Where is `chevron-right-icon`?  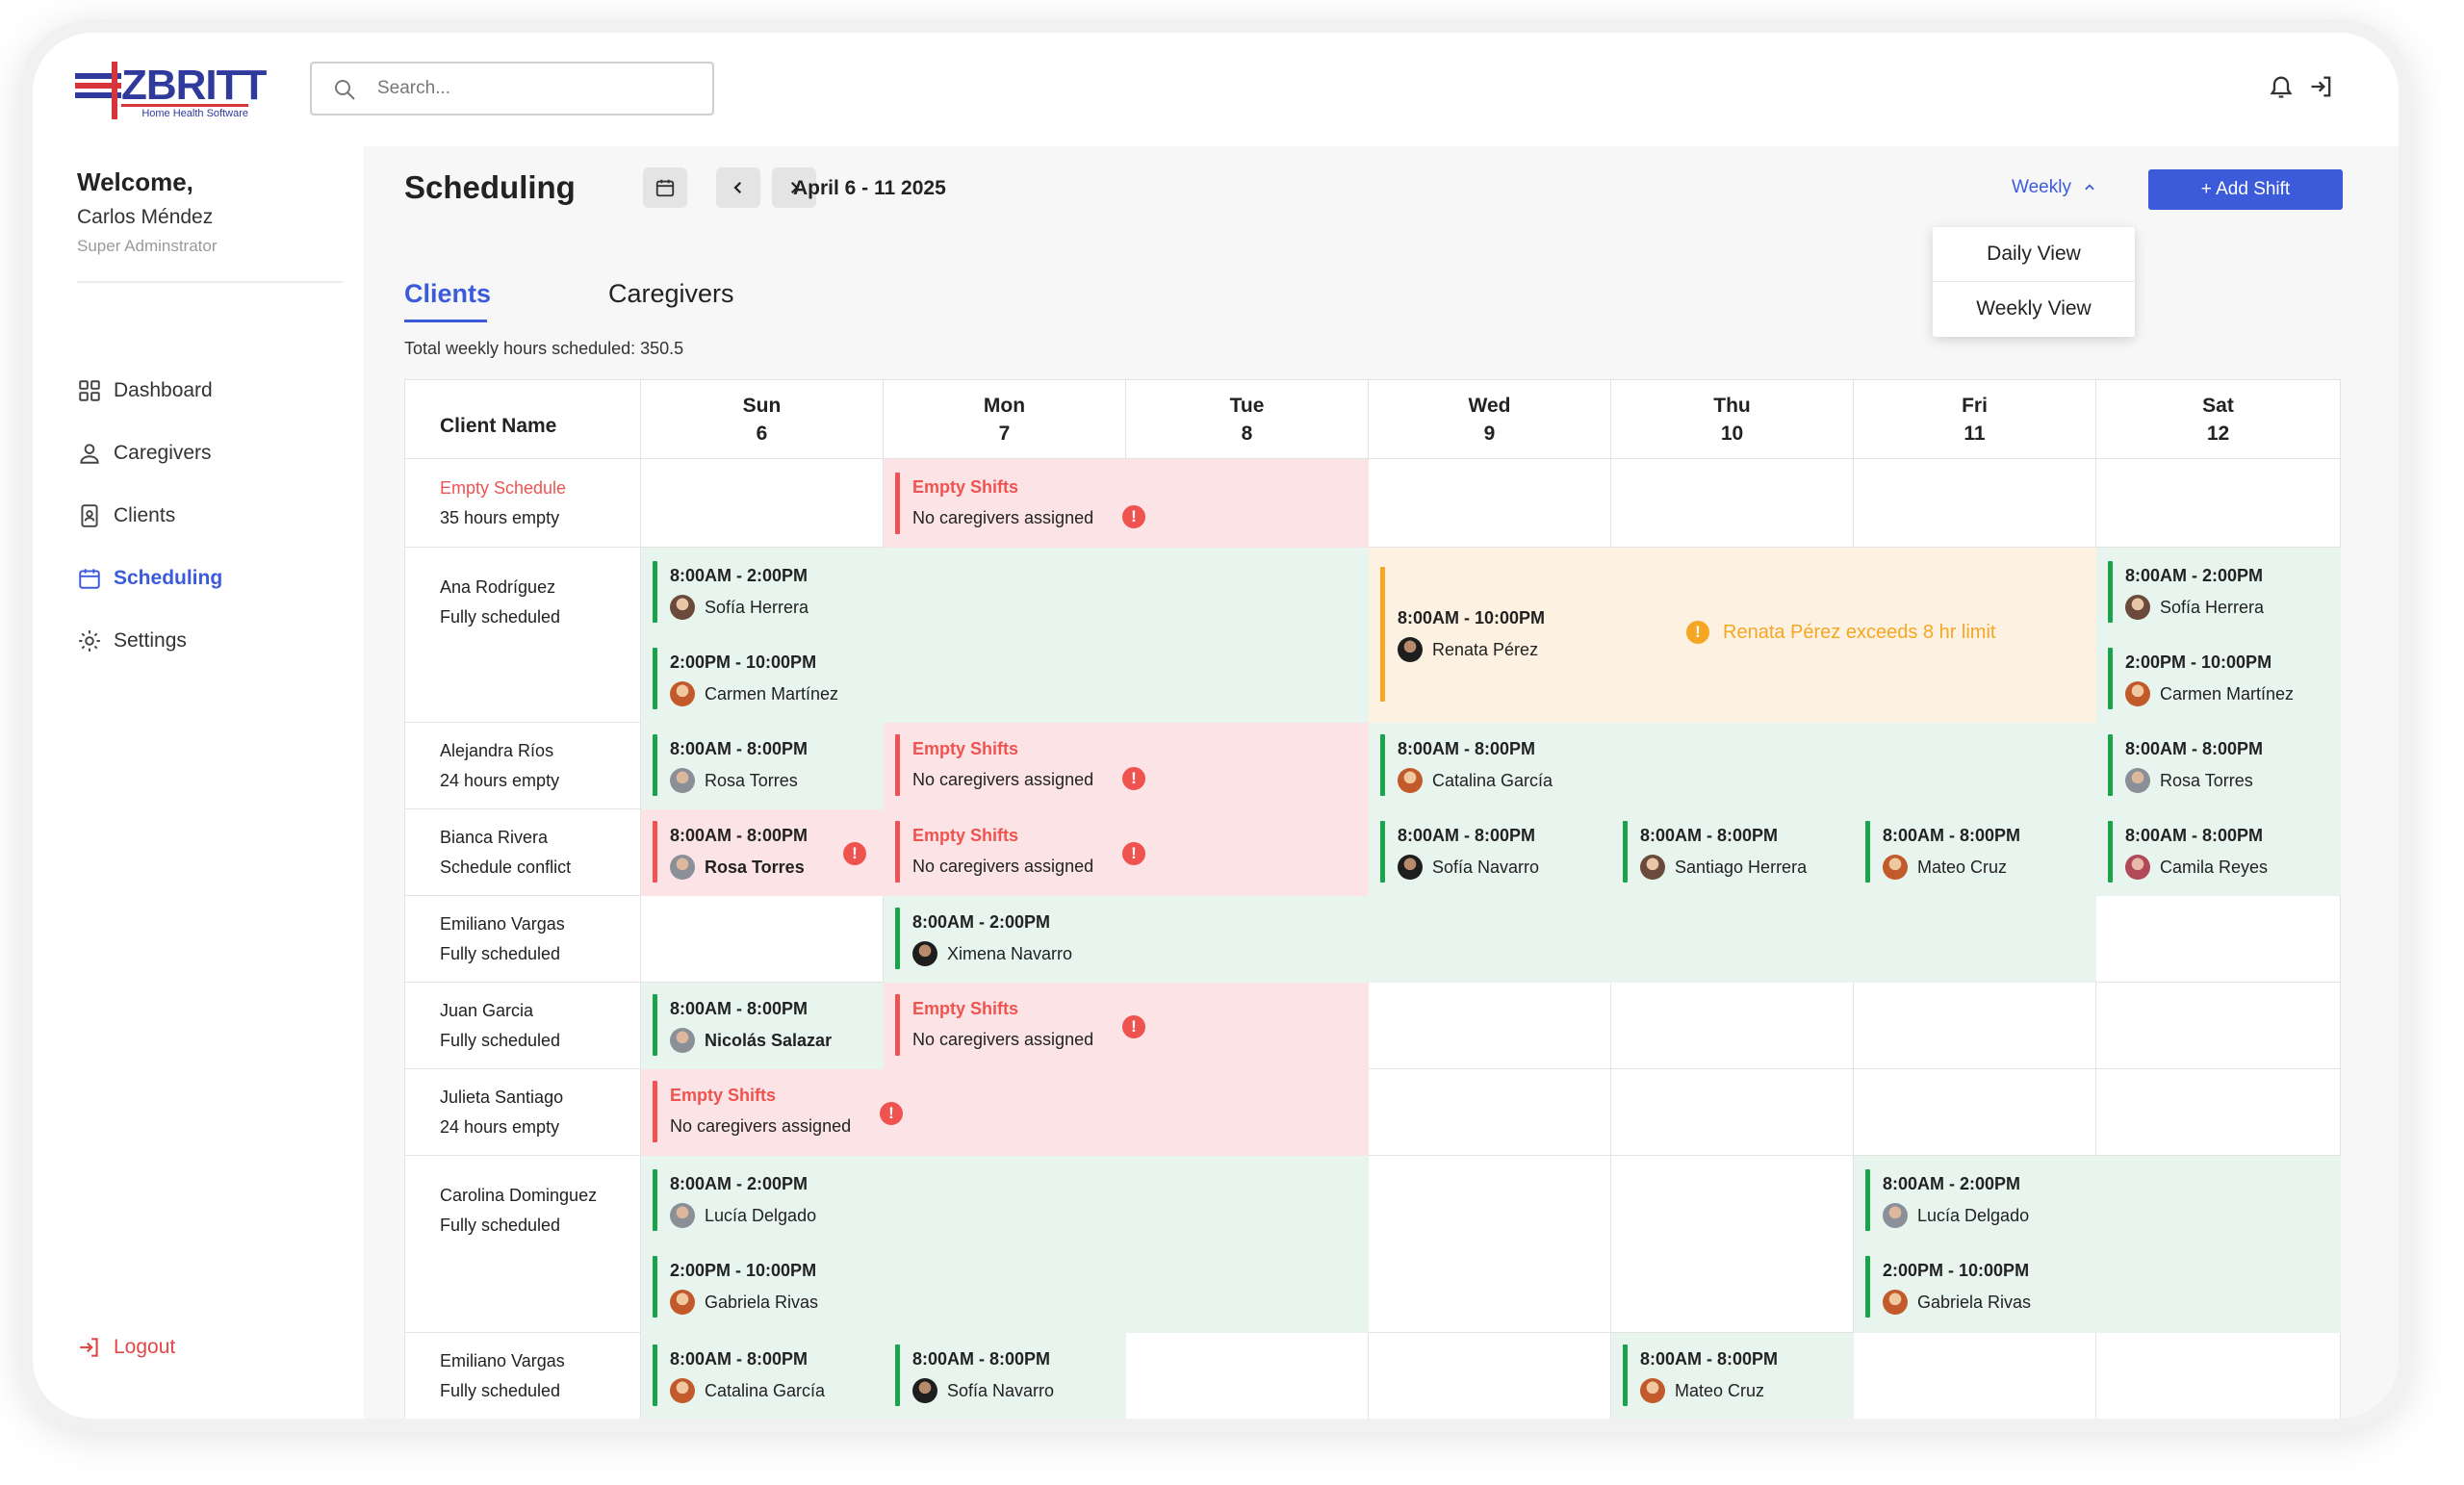
chevron-right-icon is located at coordinates (794, 187).